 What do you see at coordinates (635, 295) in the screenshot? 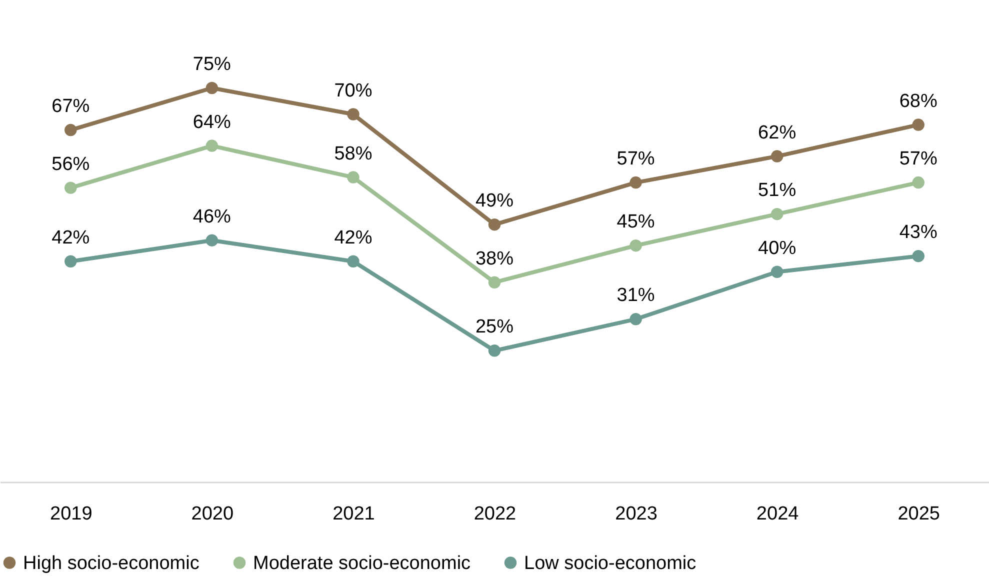
I see `data-label: 31%` at bounding box center [635, 295].